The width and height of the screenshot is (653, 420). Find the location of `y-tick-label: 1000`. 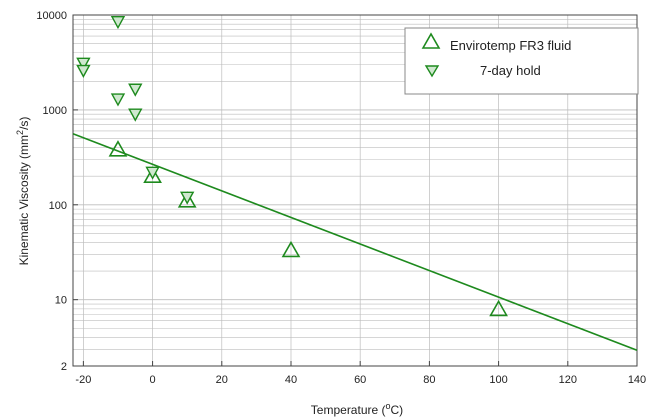

y-tick-label: 1000 is located at coordinates (55, 111).